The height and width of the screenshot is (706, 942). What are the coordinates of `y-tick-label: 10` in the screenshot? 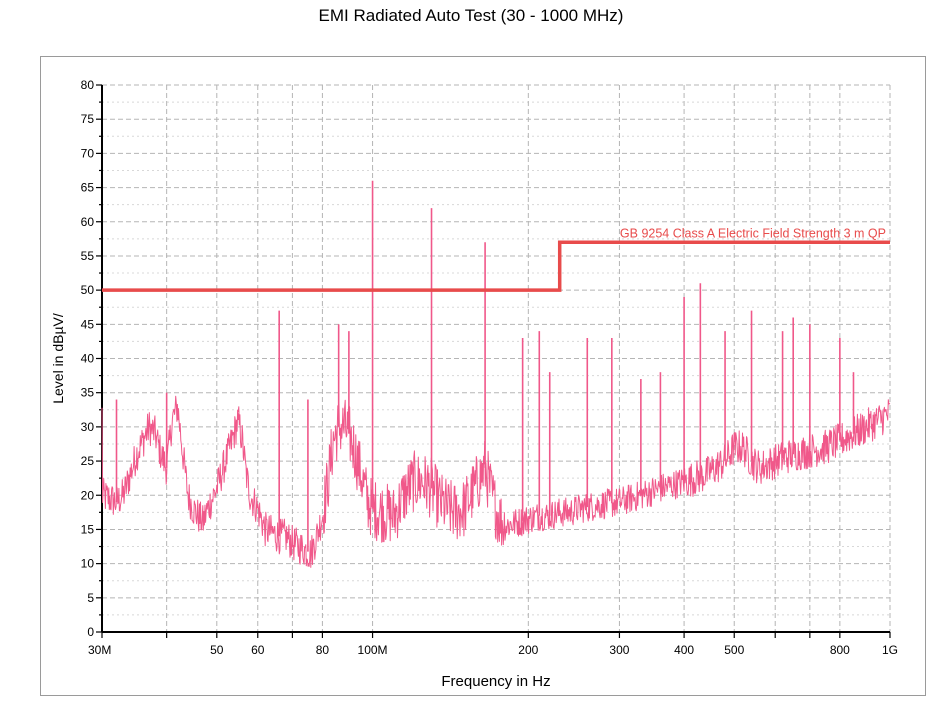 It's located at (88, 564).